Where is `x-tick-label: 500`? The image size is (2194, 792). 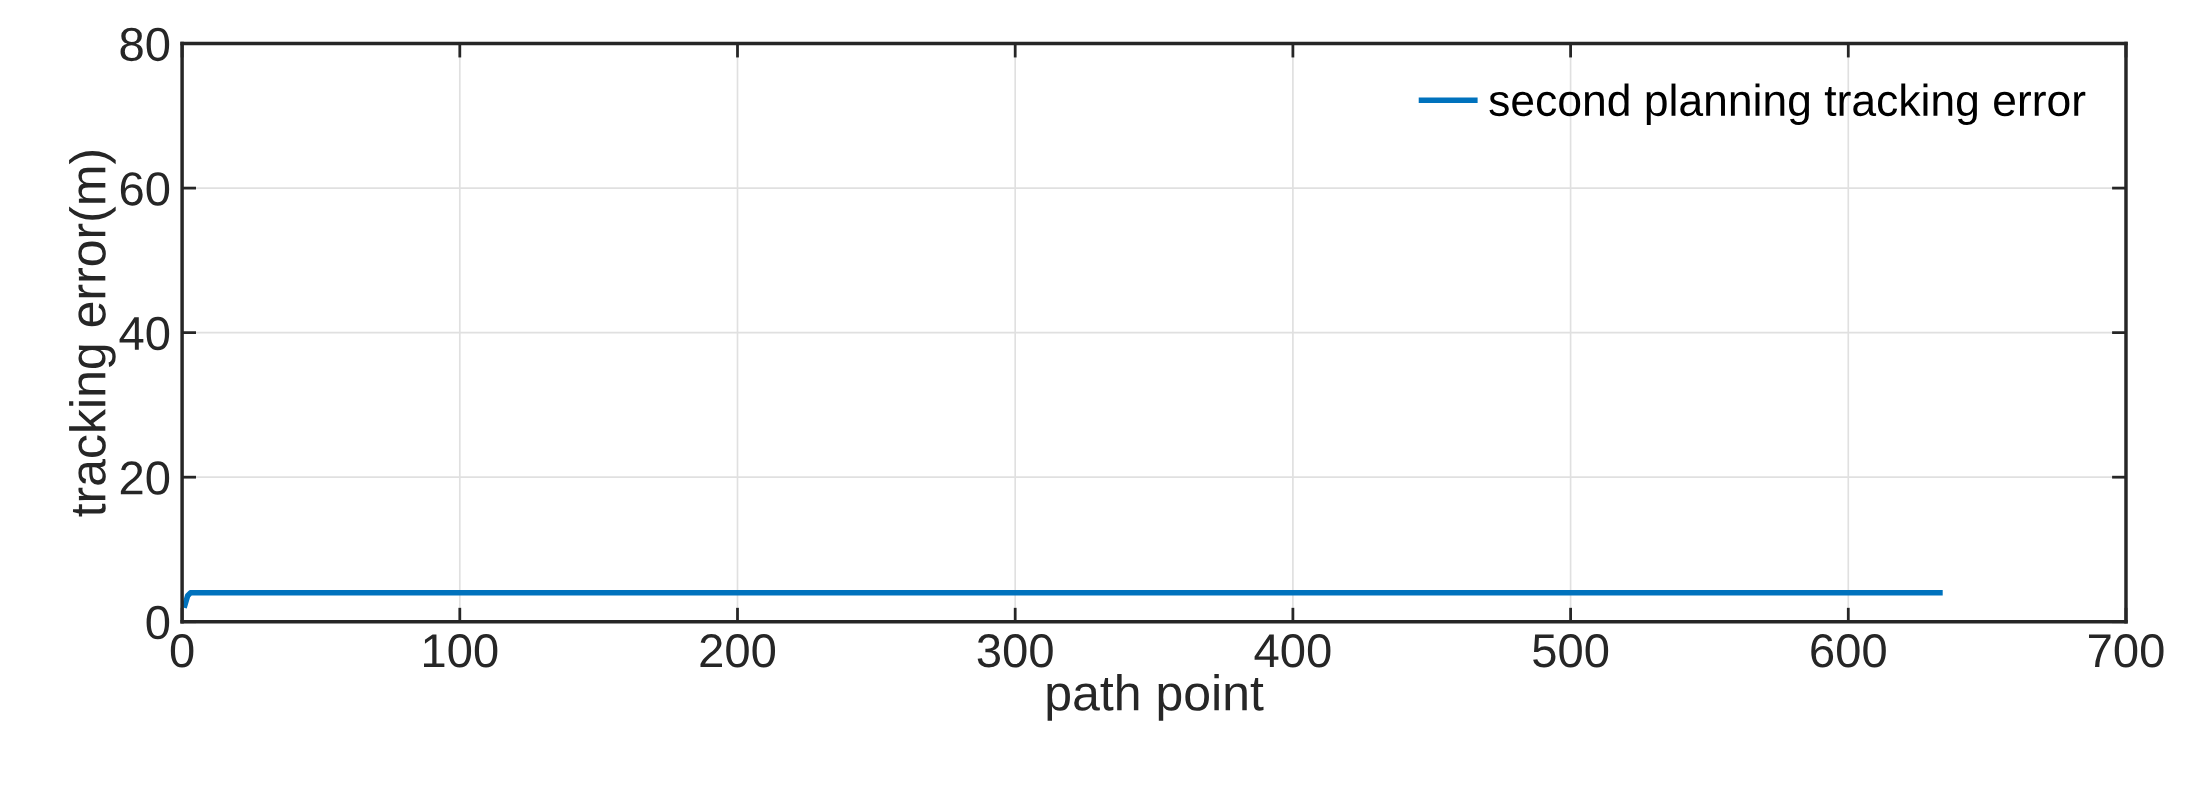 x-tick-label: 500 is located at coordinates (1571, 651).